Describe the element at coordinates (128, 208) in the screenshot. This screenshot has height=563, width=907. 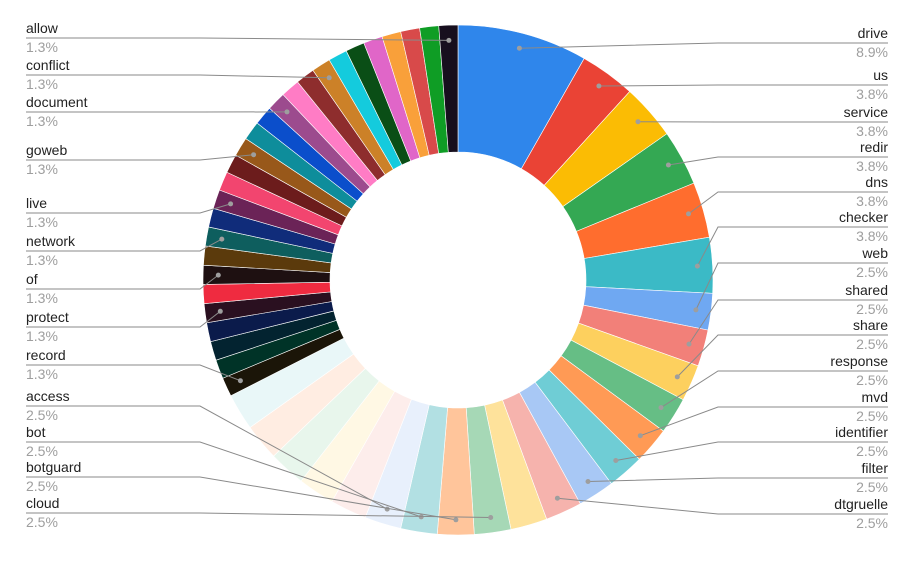
I see `leader-line-live` at that location.